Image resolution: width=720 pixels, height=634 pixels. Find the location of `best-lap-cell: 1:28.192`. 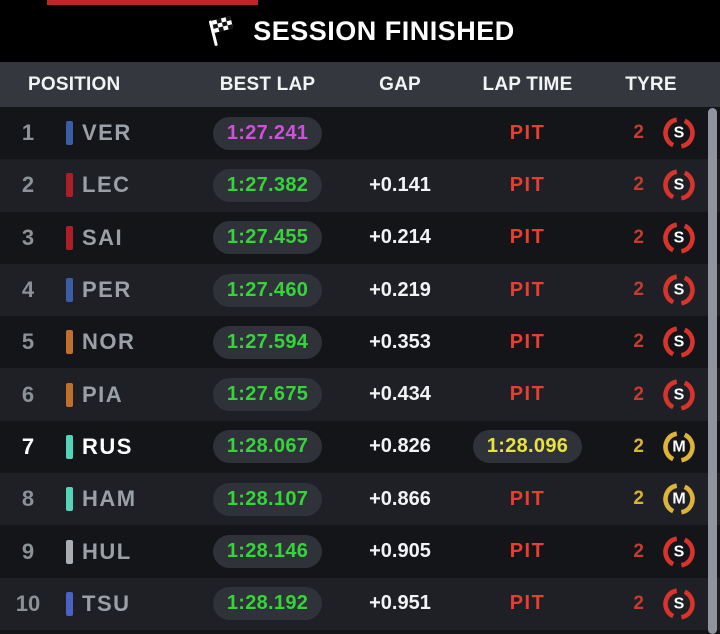

best-lap-cell: 1:28.192 is located at coordinates (267, 604).